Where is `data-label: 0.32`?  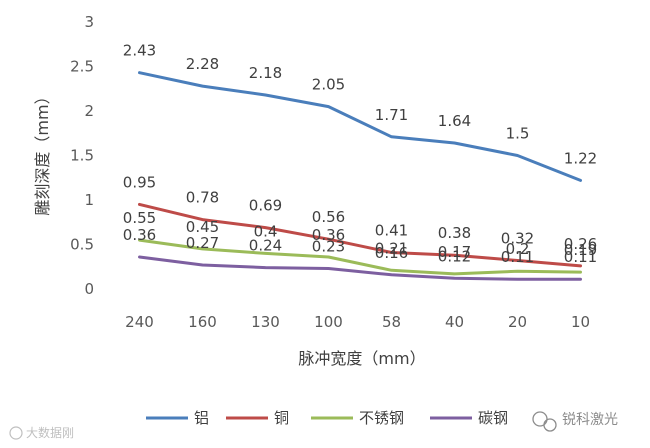
data-label: 0.32 is located at coordinates (517, 239).